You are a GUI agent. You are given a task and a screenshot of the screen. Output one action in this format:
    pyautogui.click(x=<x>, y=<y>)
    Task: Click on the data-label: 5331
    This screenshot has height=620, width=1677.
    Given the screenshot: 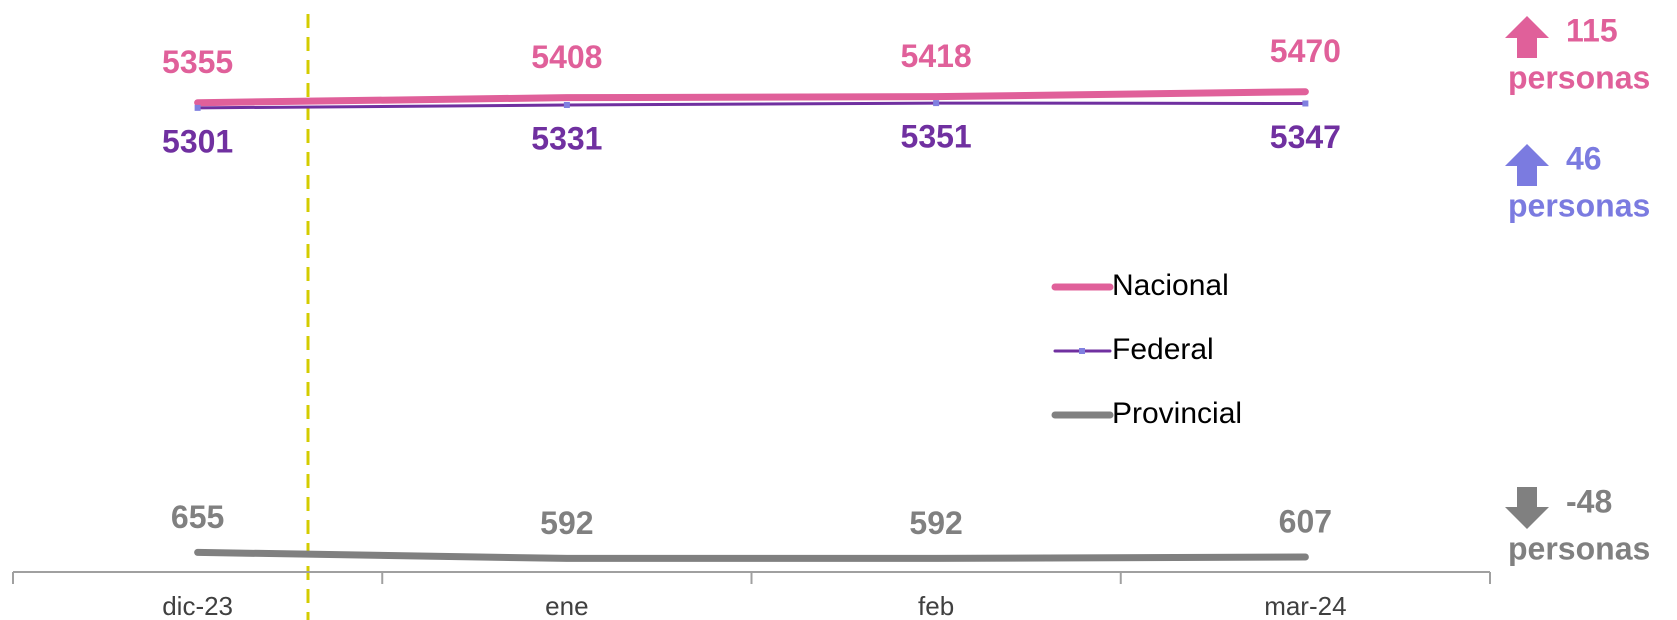 What is the action you would take?
    pyautogui.click(x=566, y=138)
    